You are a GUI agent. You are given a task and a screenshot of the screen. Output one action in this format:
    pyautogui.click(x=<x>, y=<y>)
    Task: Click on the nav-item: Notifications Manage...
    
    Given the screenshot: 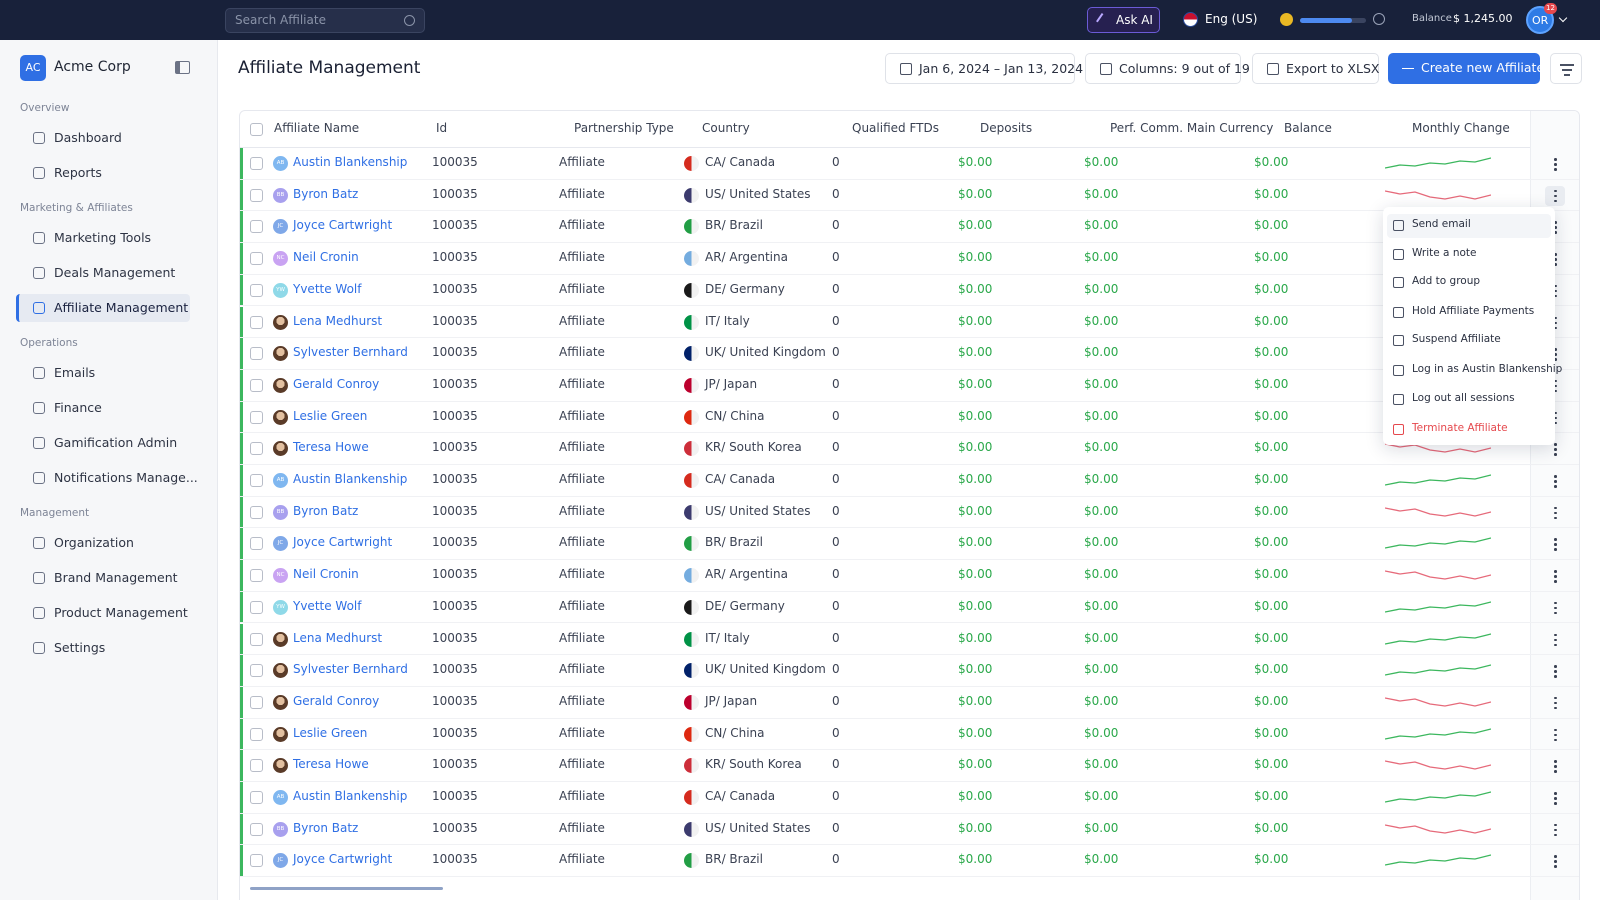 What is the action you would take?
    pyautogui.click(x=107, y=478)
    